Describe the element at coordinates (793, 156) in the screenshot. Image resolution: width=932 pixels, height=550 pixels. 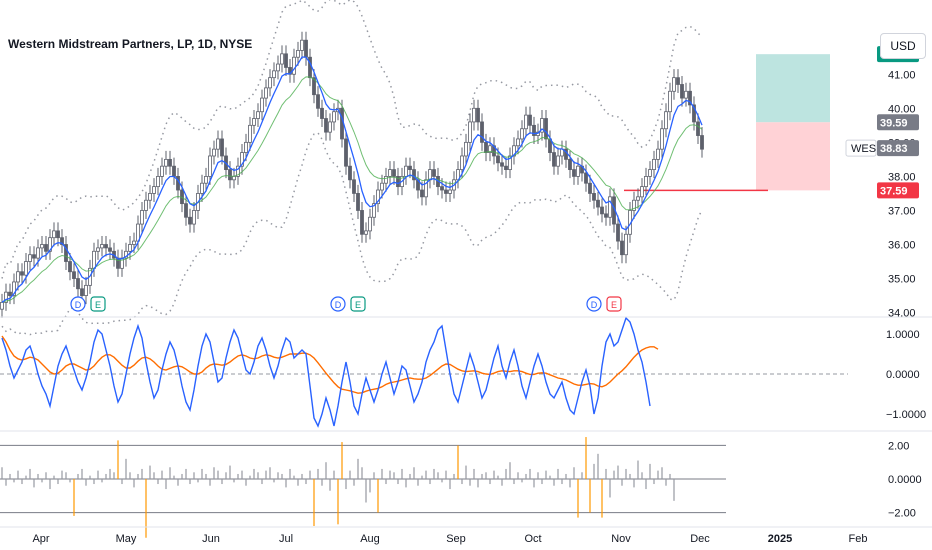
I see `stop-zone` at that location.